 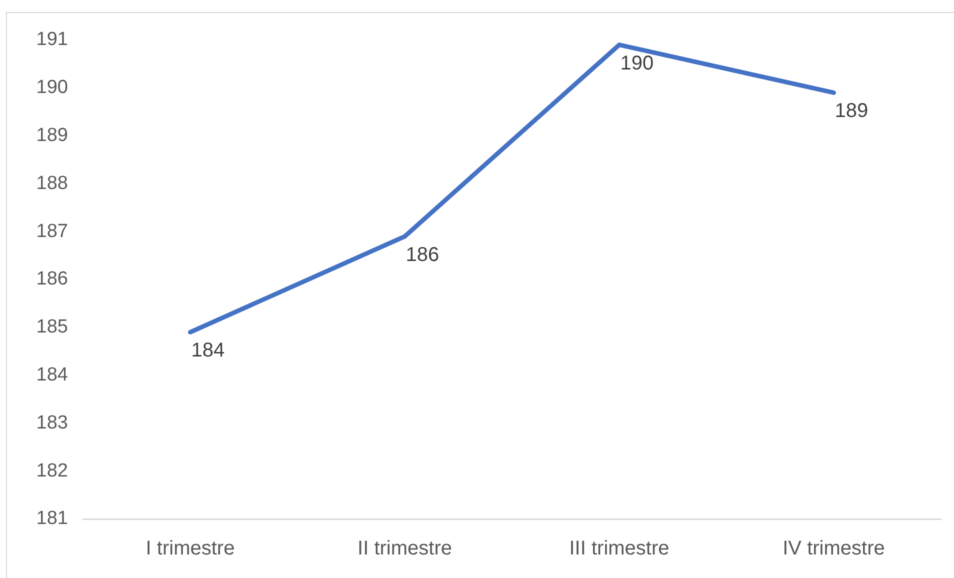 What do you see at coordinates (190, 549) in the screenshot?
I see `x-tick-label: I trimestre` at bounding box center [190, 549].